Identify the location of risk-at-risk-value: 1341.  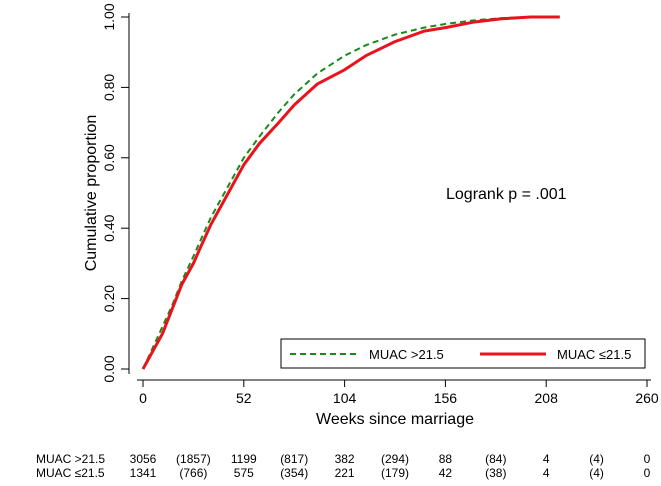
(143, 473).